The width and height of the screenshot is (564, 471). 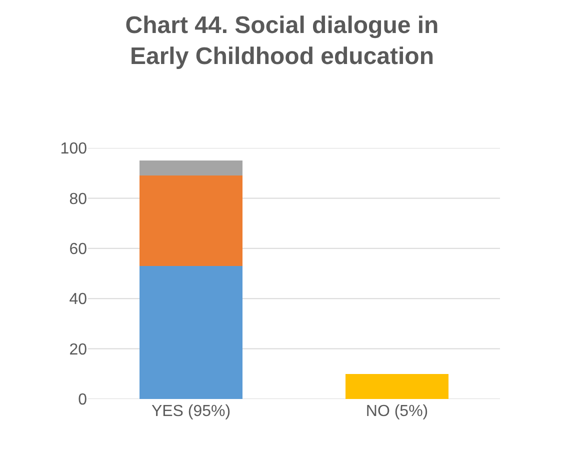 I want to click on chart-title: Chart 44. Social dialogue in Early Childhood education, so click(x=282, y=41).